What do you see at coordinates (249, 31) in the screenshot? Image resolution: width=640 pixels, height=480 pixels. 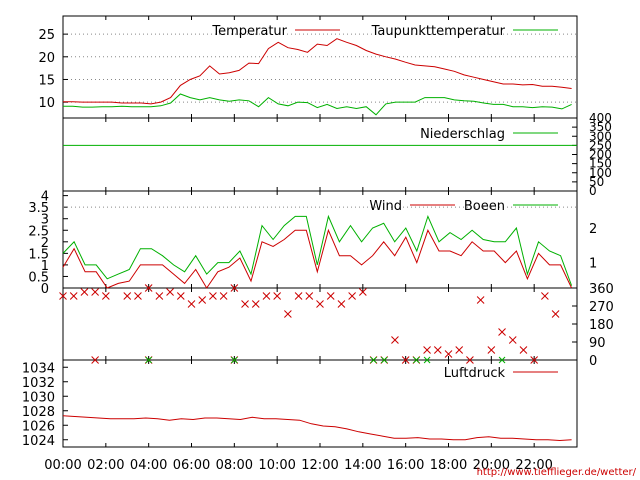 I see `legend-temperatur: Temperatur` at bounding box center [249, 31].